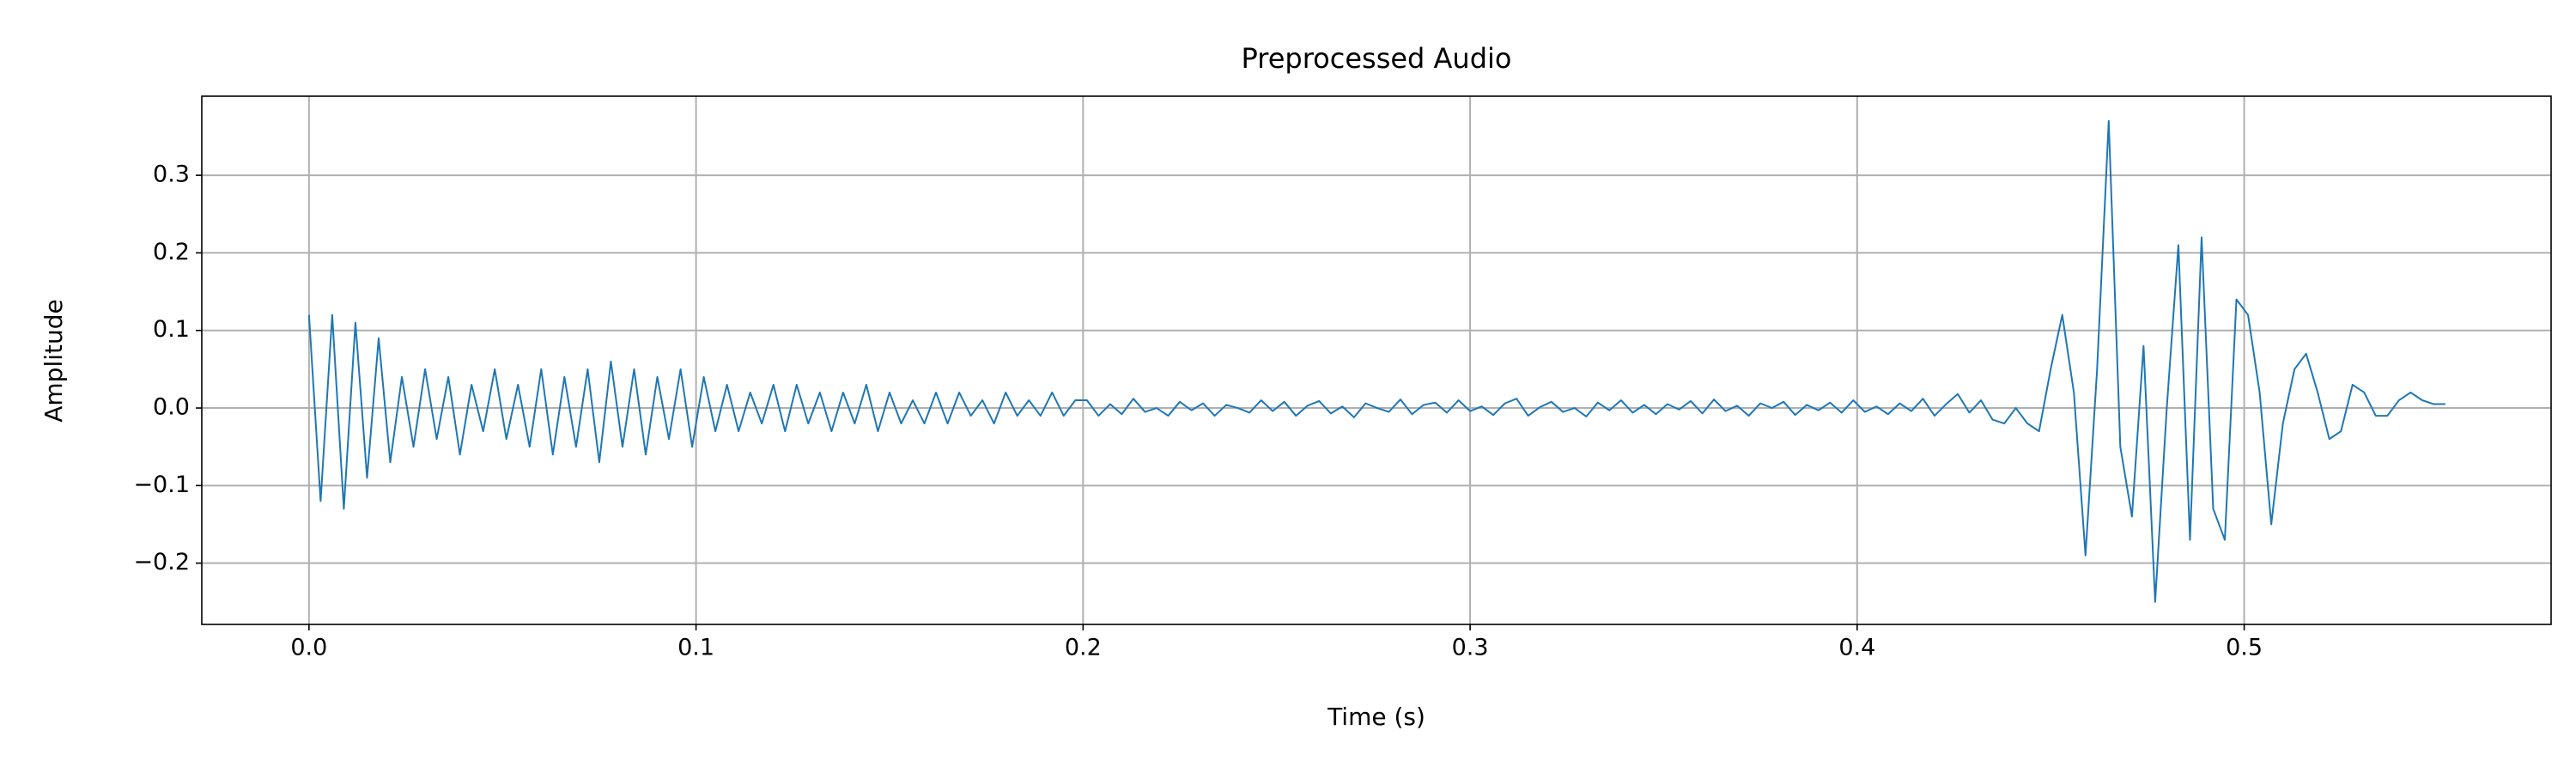 The width and height of the screenshot is (2576, 773). What do you see at coordinates (171, 252) in the screenshot?
I see `y-tick-label: 0.2` at bounding box center [171, 252].